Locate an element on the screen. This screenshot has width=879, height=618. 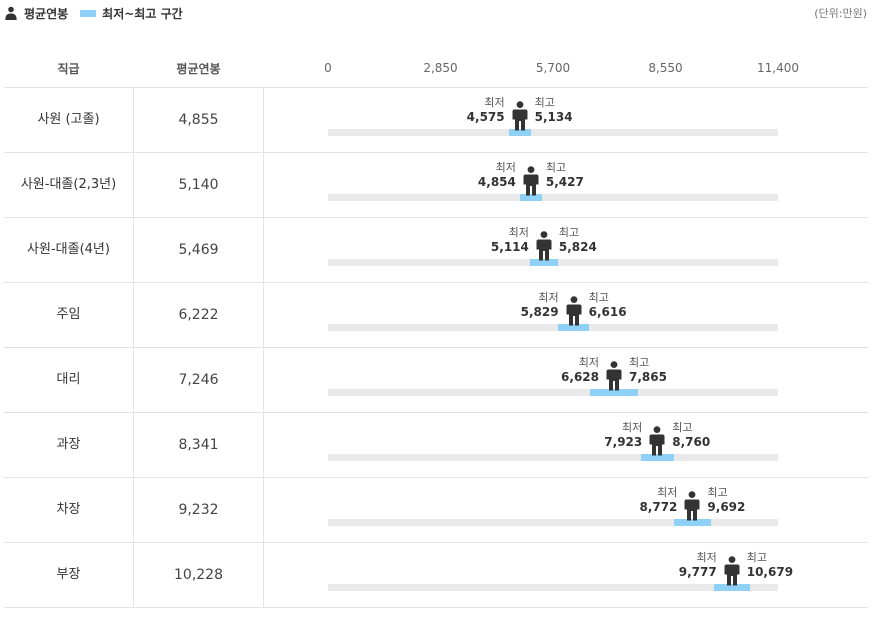
table-header: 직급 평균연봉 0 2,850 5,700 8,550 11,400 is located at coordinates (436, 68).